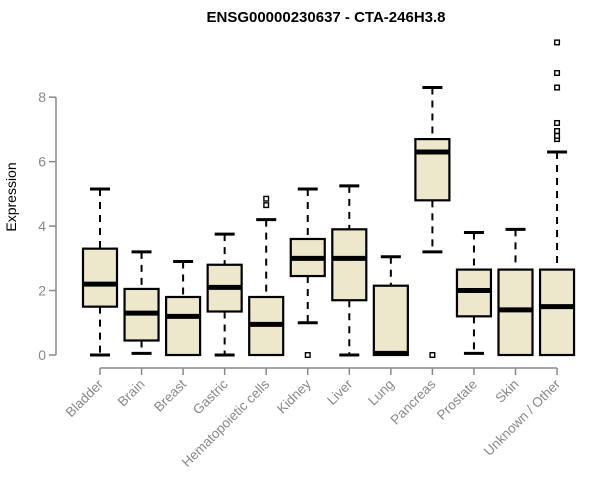 Image resolution: width=600 pixels, height=500 pixels. I want to click on y-tick-label: 4, so click(42, 226).